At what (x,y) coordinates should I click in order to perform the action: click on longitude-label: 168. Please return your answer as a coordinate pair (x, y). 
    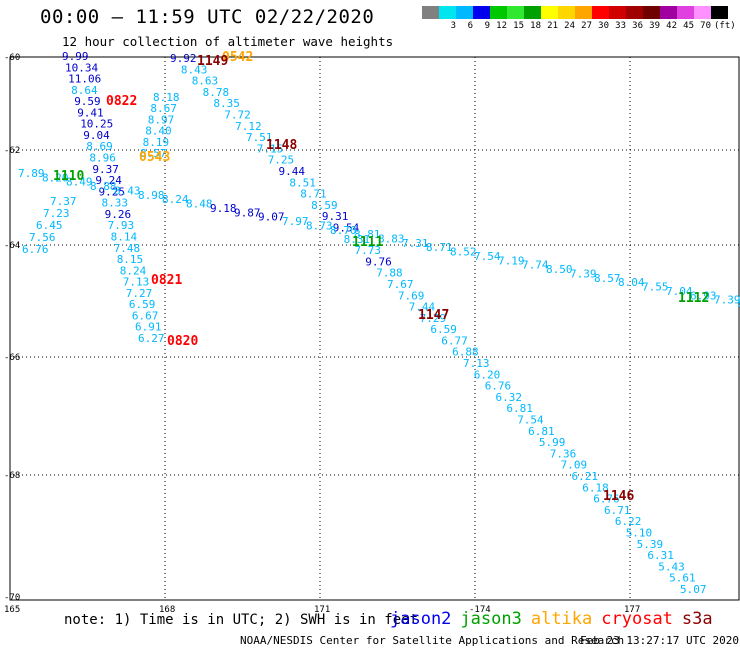
    Looking at the image, I should click on (167, 610).